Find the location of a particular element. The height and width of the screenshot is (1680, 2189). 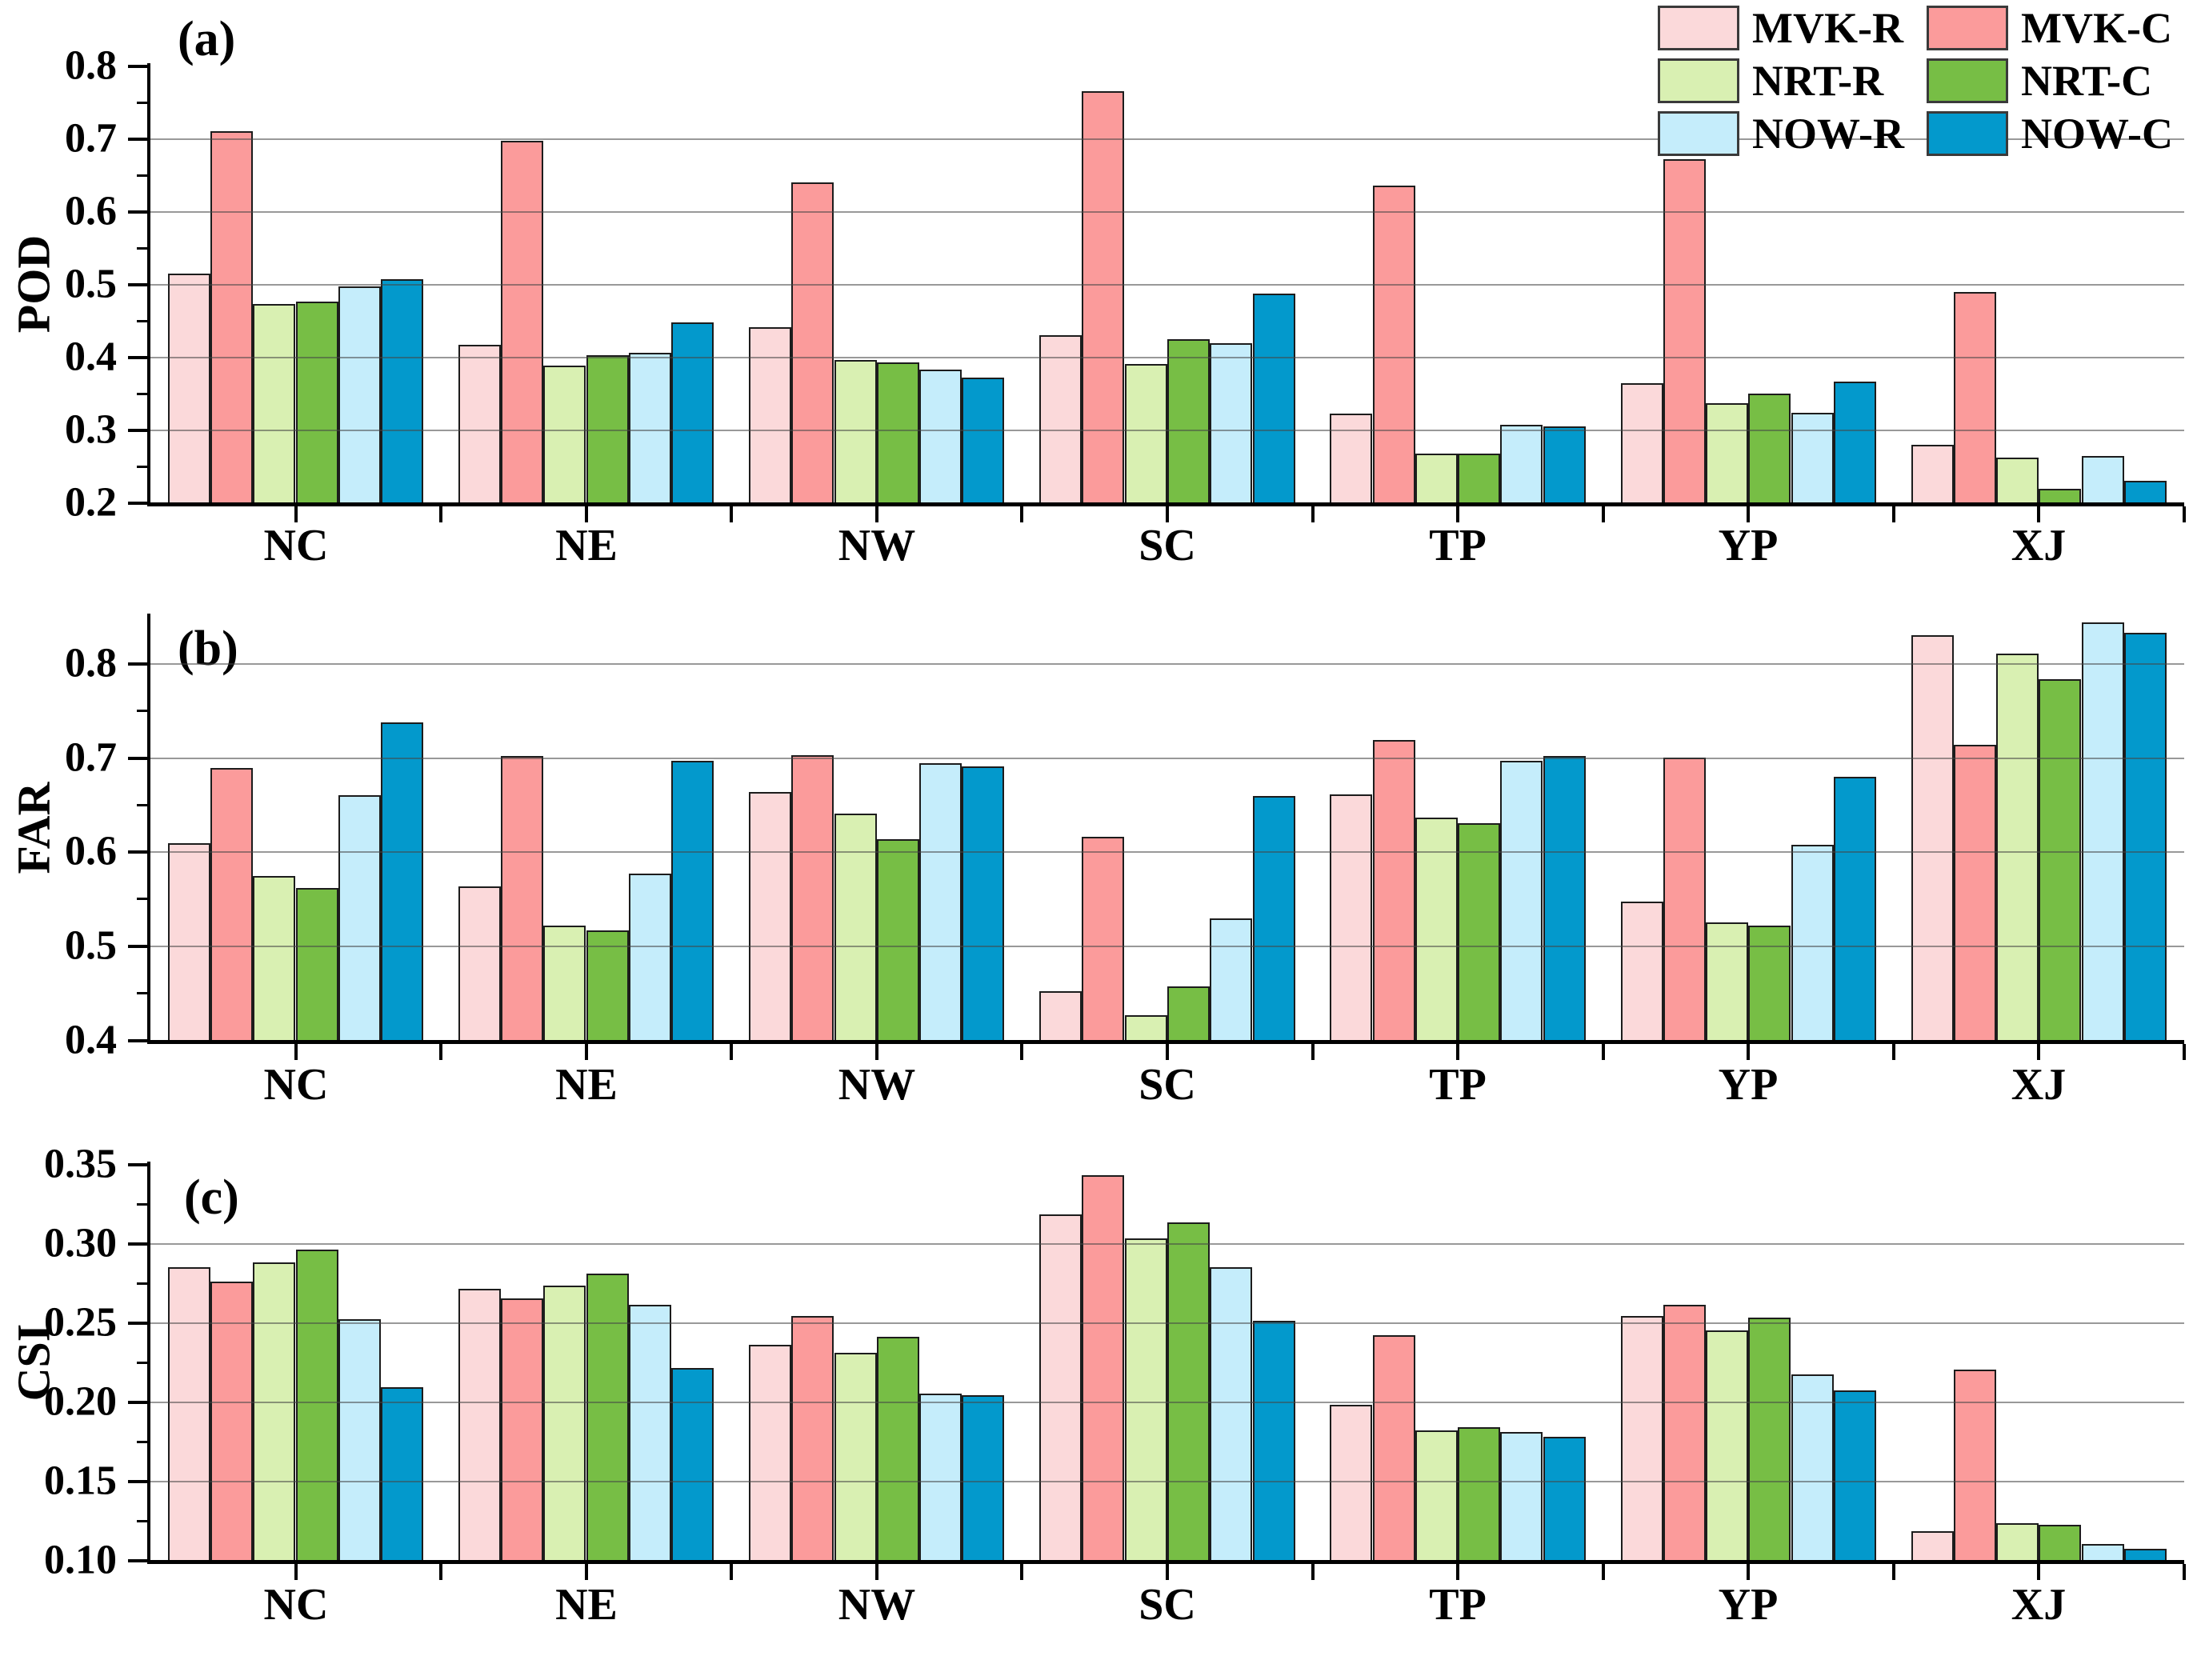

y-minor-tick-b is located at coordinates (142, 899).